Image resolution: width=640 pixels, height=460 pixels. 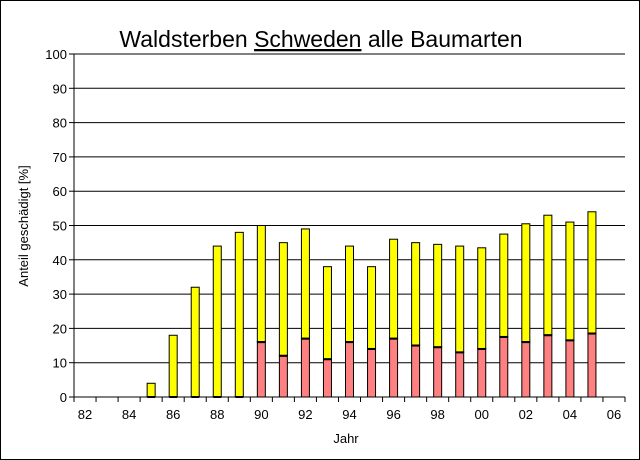 I want to click on x-tick-label: 02, so click(x=526, y=414).